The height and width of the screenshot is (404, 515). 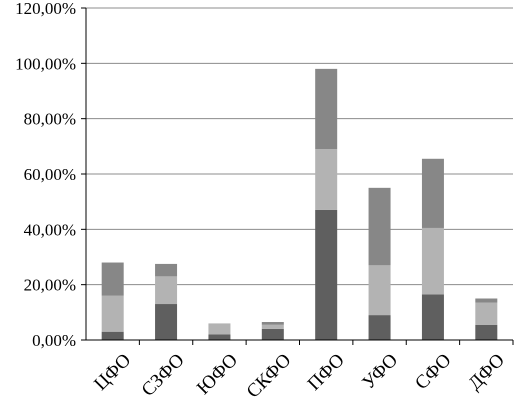 I want to click on y-tick-label: 120,00%, so click(x=45, y=9).